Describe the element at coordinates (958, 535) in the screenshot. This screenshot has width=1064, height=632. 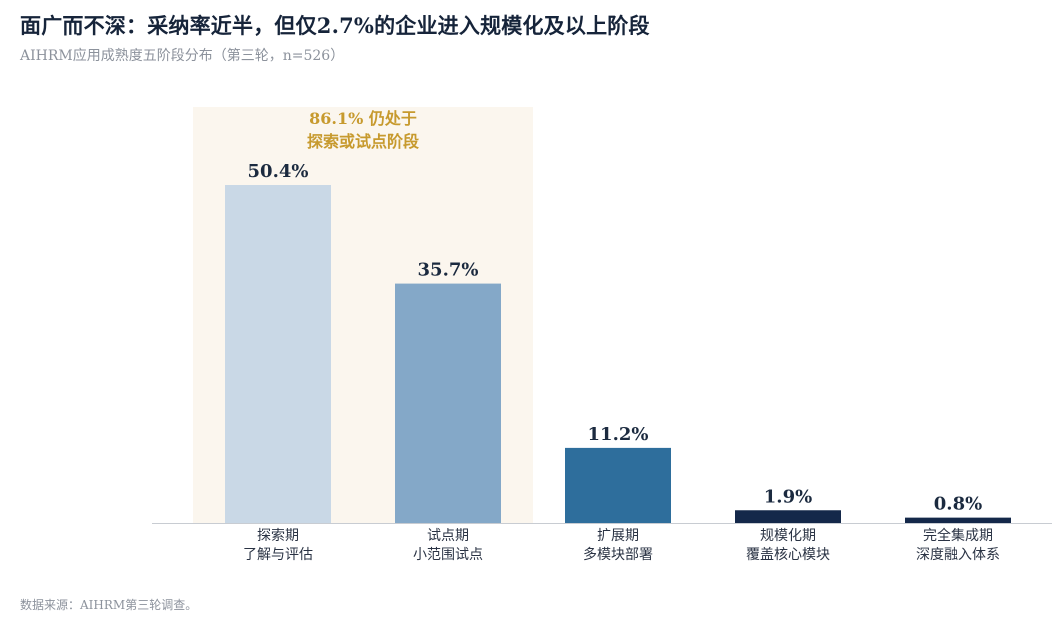
I see `category-label-5-line1: 完全集成期` at that location.